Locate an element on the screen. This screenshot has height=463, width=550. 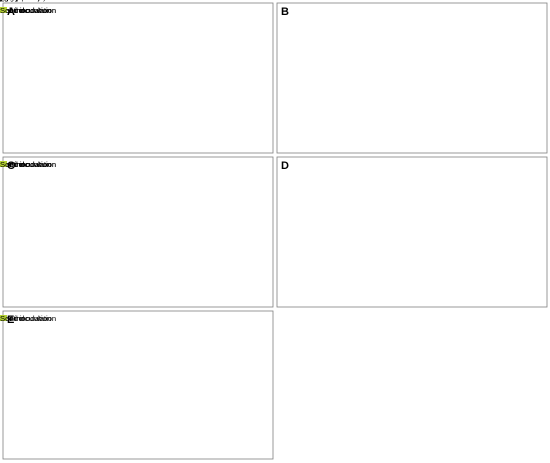
x-tick-label: 100 mM NaCl is located at coordinates (11, 1).